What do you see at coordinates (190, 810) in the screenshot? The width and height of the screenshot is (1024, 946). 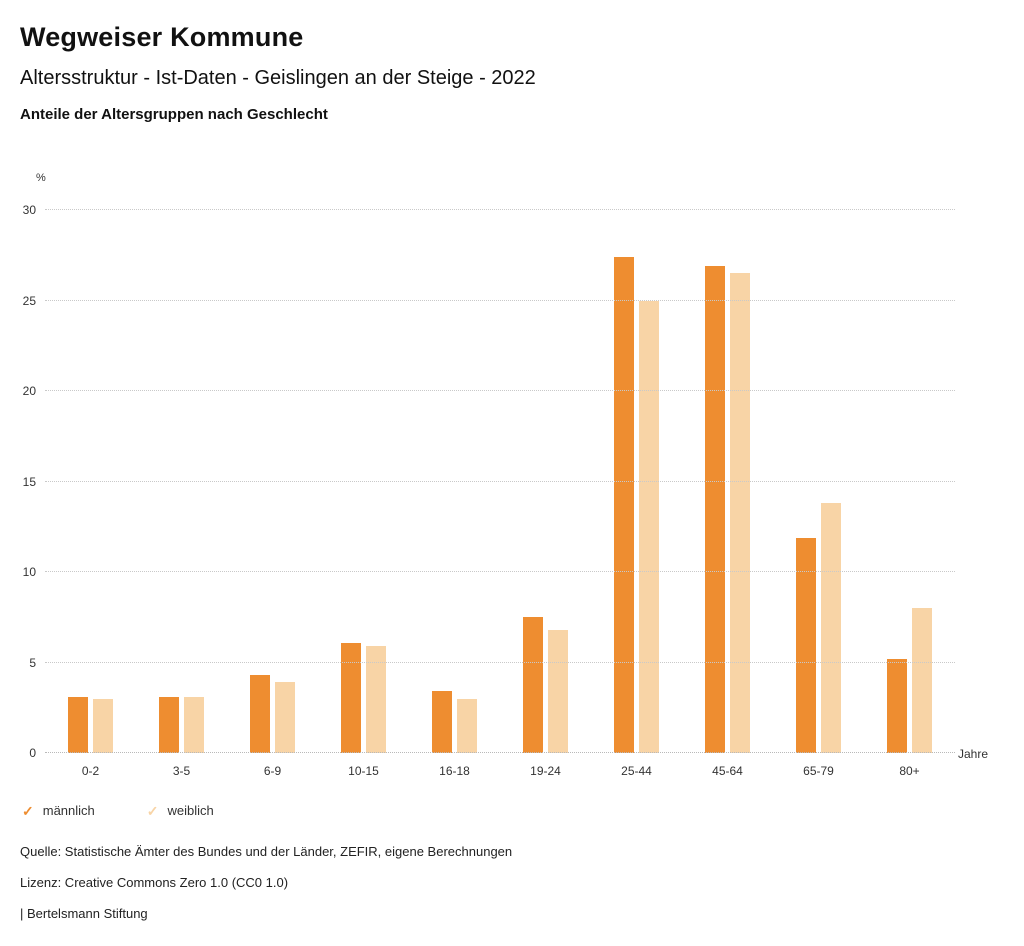 I see `legend-label: weiblich` at bounding box center [190, 810].